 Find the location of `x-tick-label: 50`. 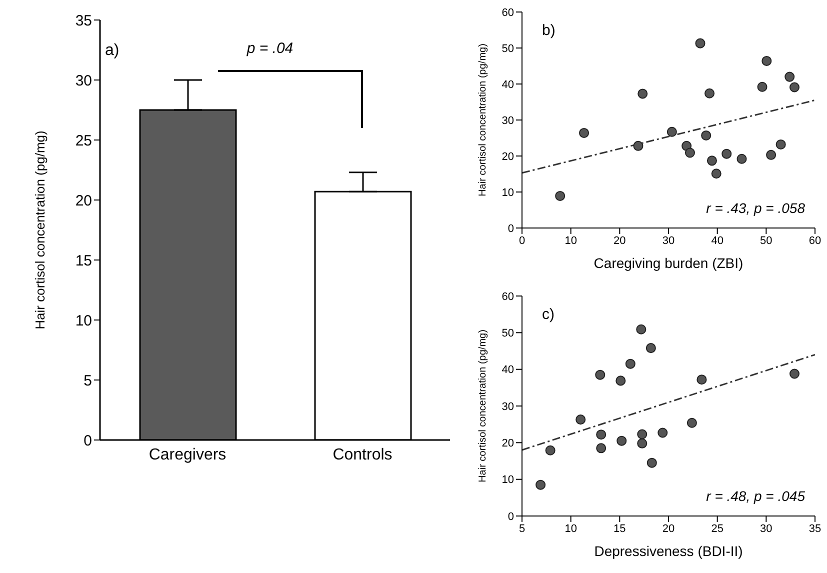

x-tick-label: 50 is located at coordinates (766, 240).